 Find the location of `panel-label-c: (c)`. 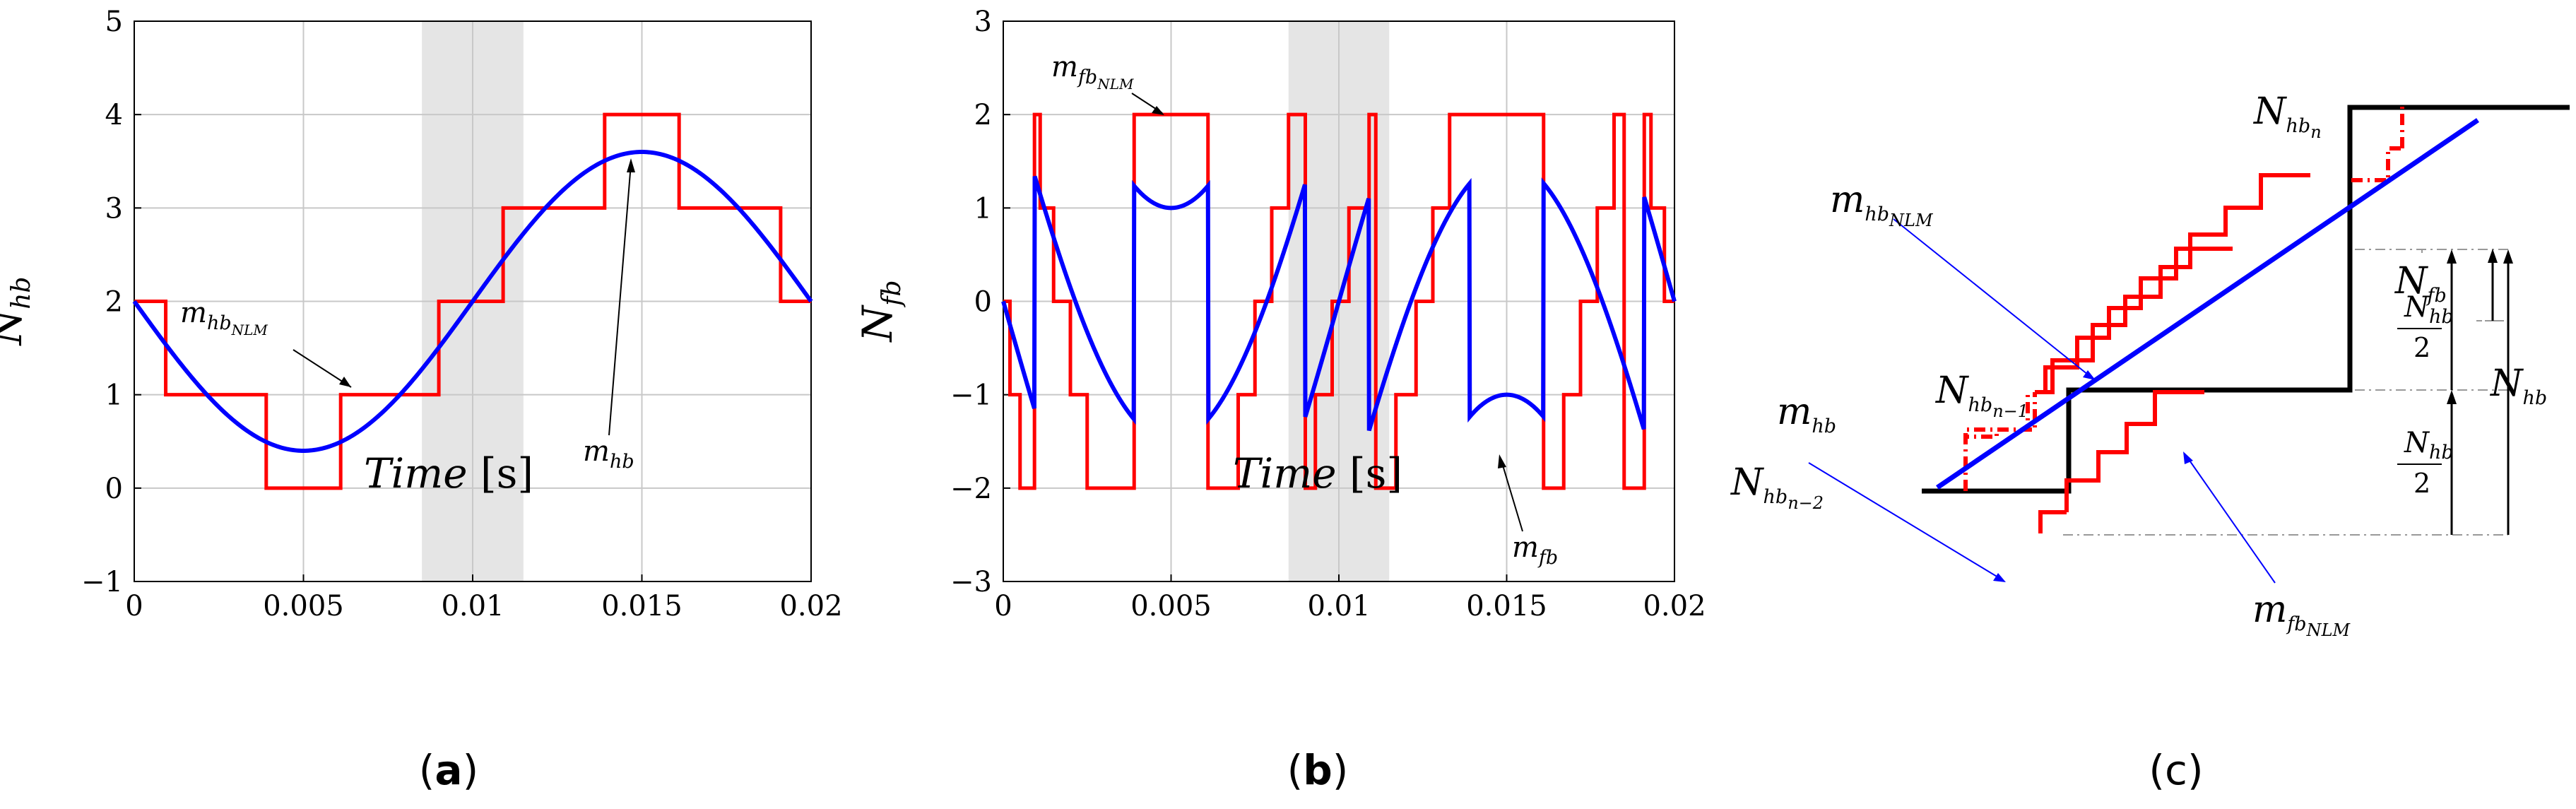

panel-label-c: (c) is located at coordinates (2176, 770).